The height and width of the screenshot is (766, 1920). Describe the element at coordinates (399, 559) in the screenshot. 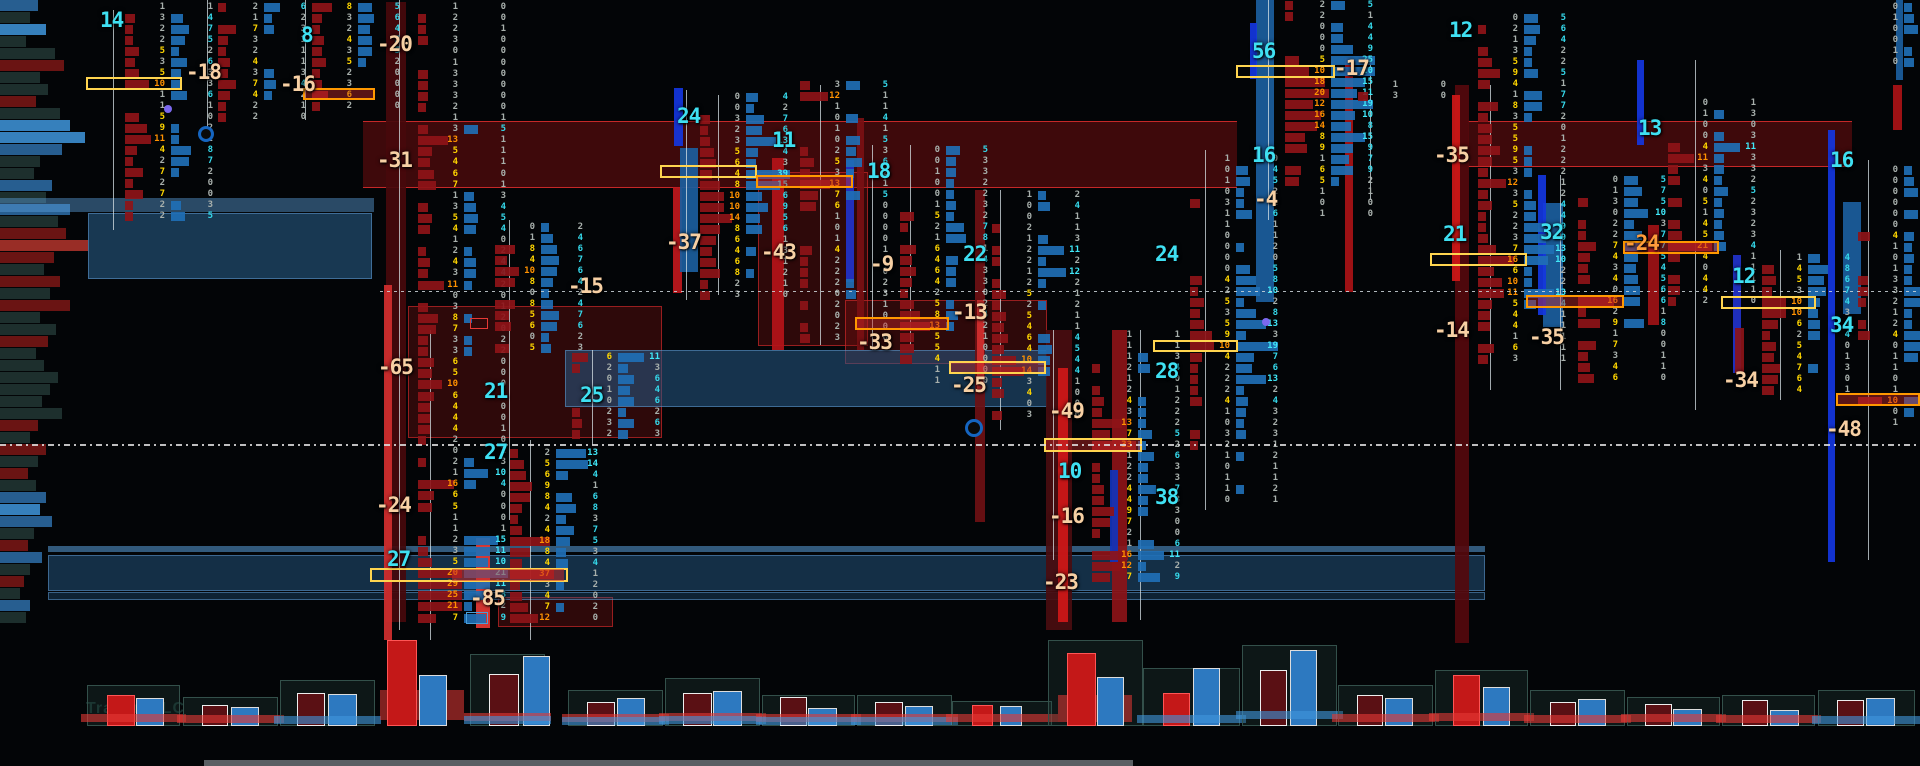

I see `delta-label: 27` at that location.